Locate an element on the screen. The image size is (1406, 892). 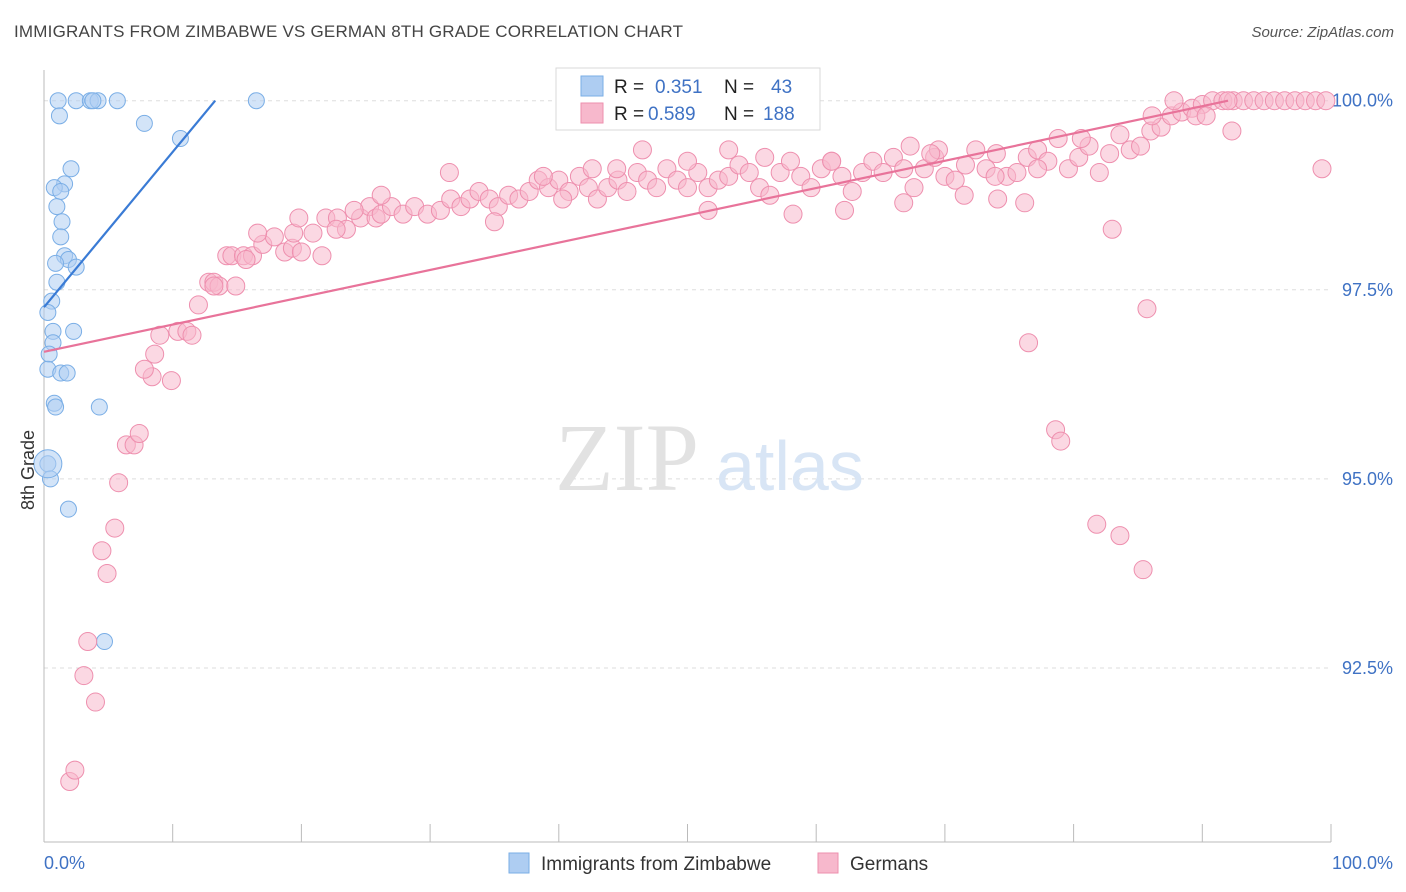
series-legend-label-zimbabwe: Immigrants from Zimbabwe is located at coordinates (656, 864).